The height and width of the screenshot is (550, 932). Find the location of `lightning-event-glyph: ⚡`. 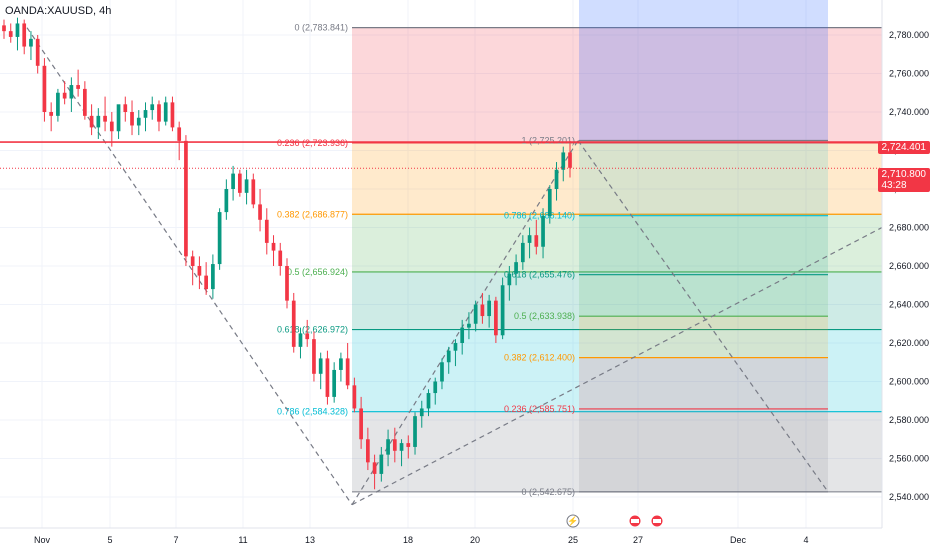

lightning-event-glyph: ⚡ is located at coordinates (572, 521).